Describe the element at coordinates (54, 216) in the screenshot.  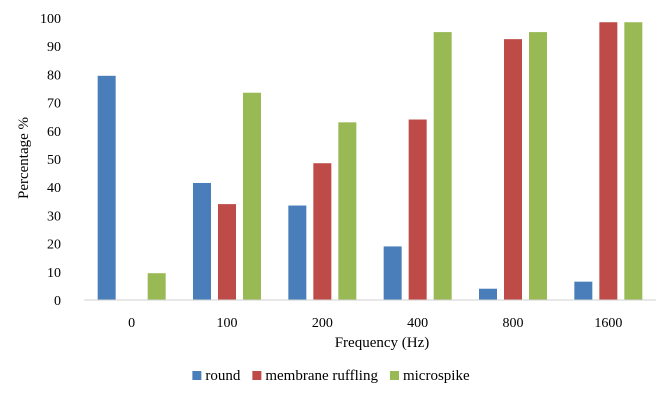
I see `y-tick-label: 30` at that location.